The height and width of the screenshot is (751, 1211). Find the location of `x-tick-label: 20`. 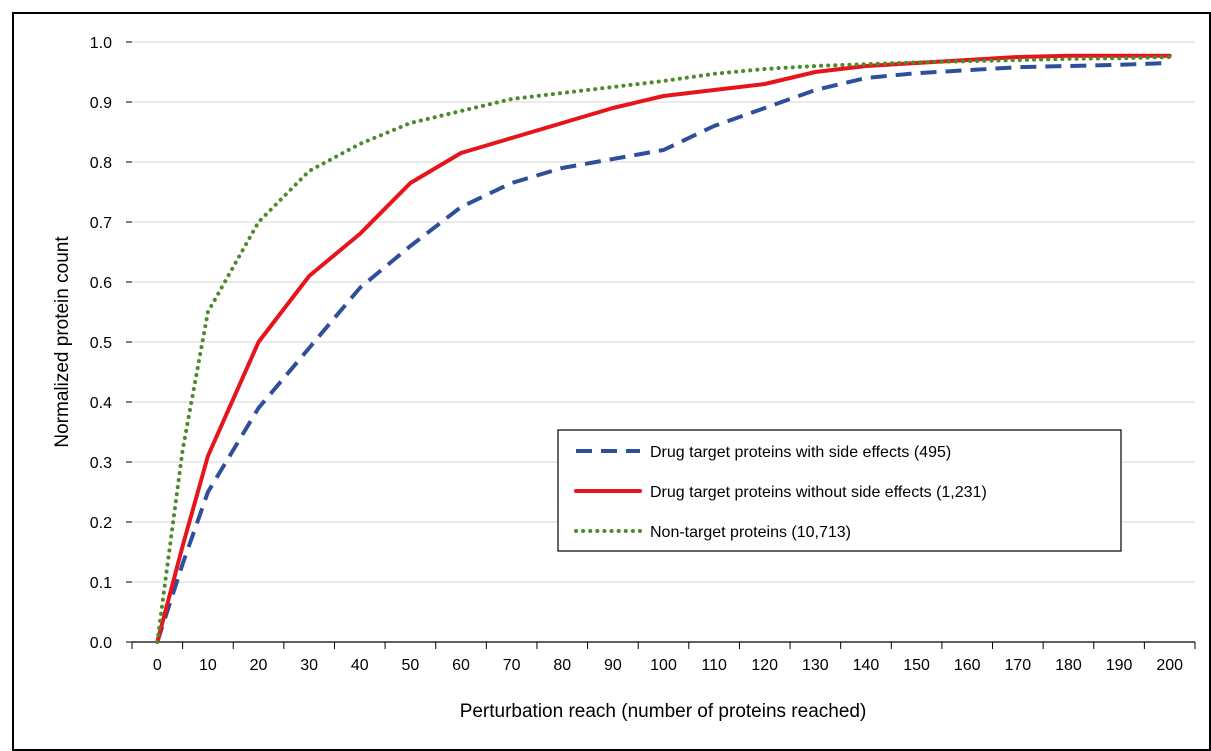

x-tick-label: 20 is located at coordinates (259, 665).